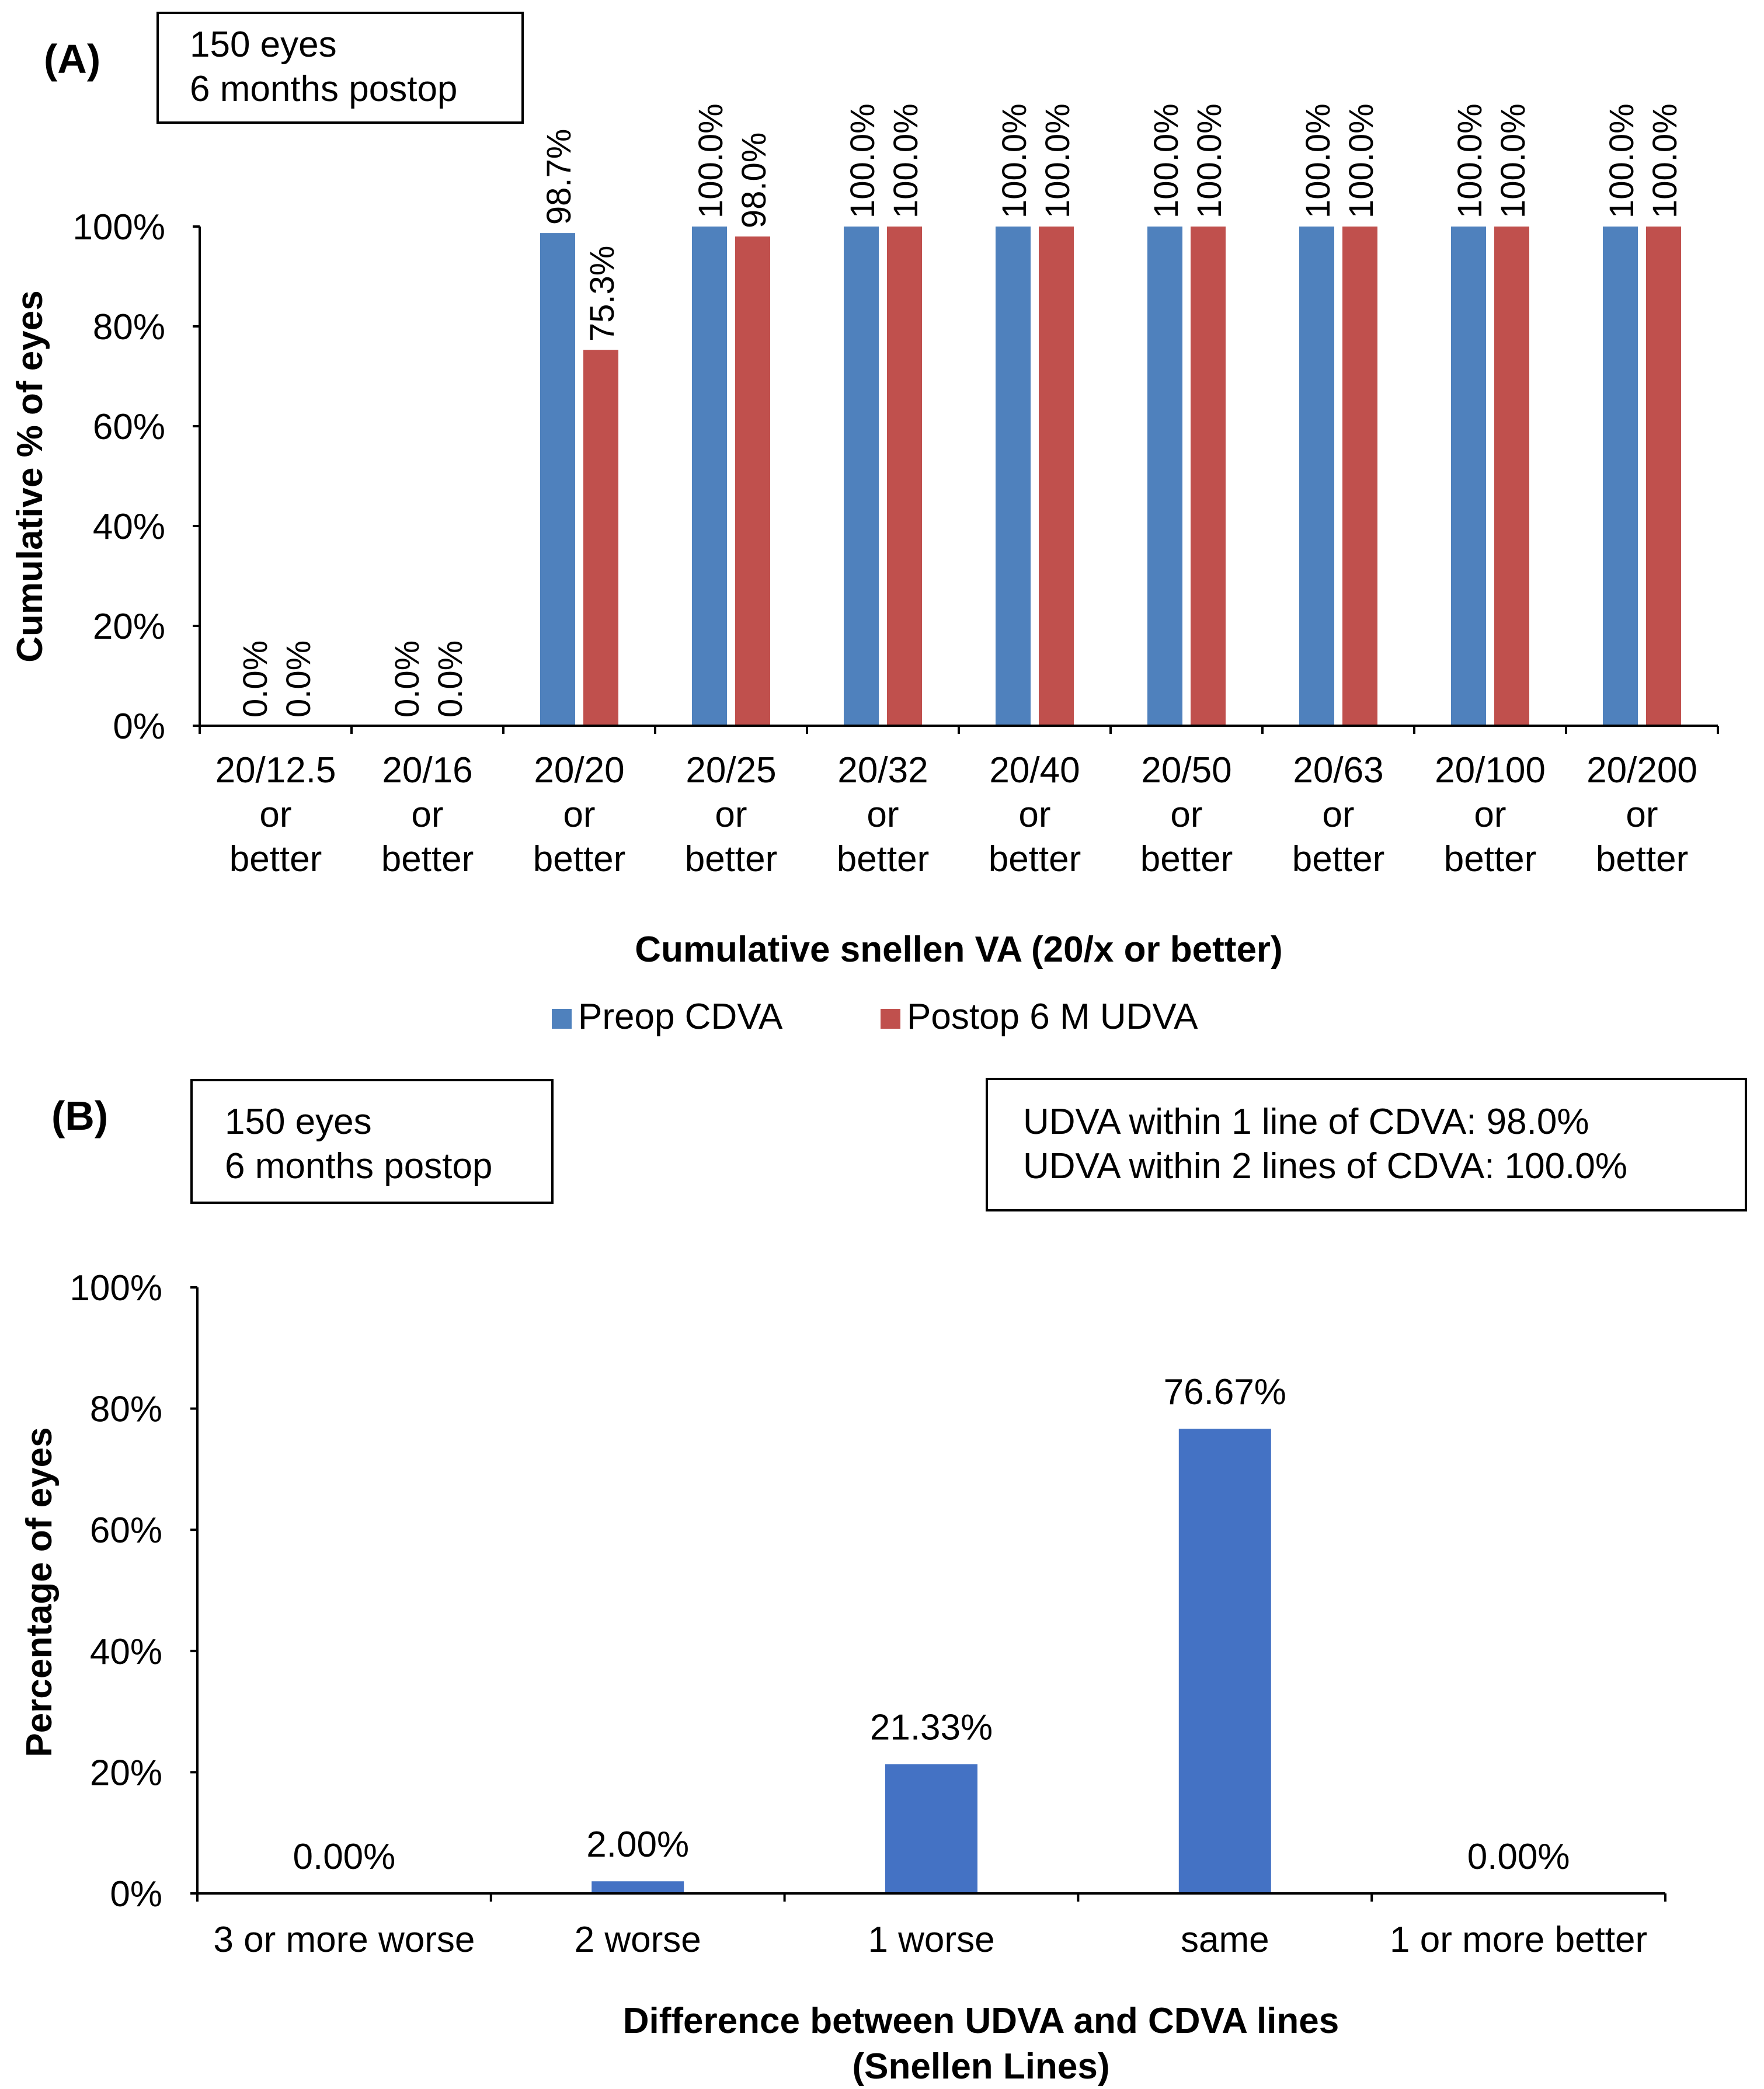 Image resolution: width=1764 pixels, height=2089 pixels. Describe the element at coordinates (263, 45) in the screenshot. I see `panel-a-info-line-1: 150 eyes` at that location.